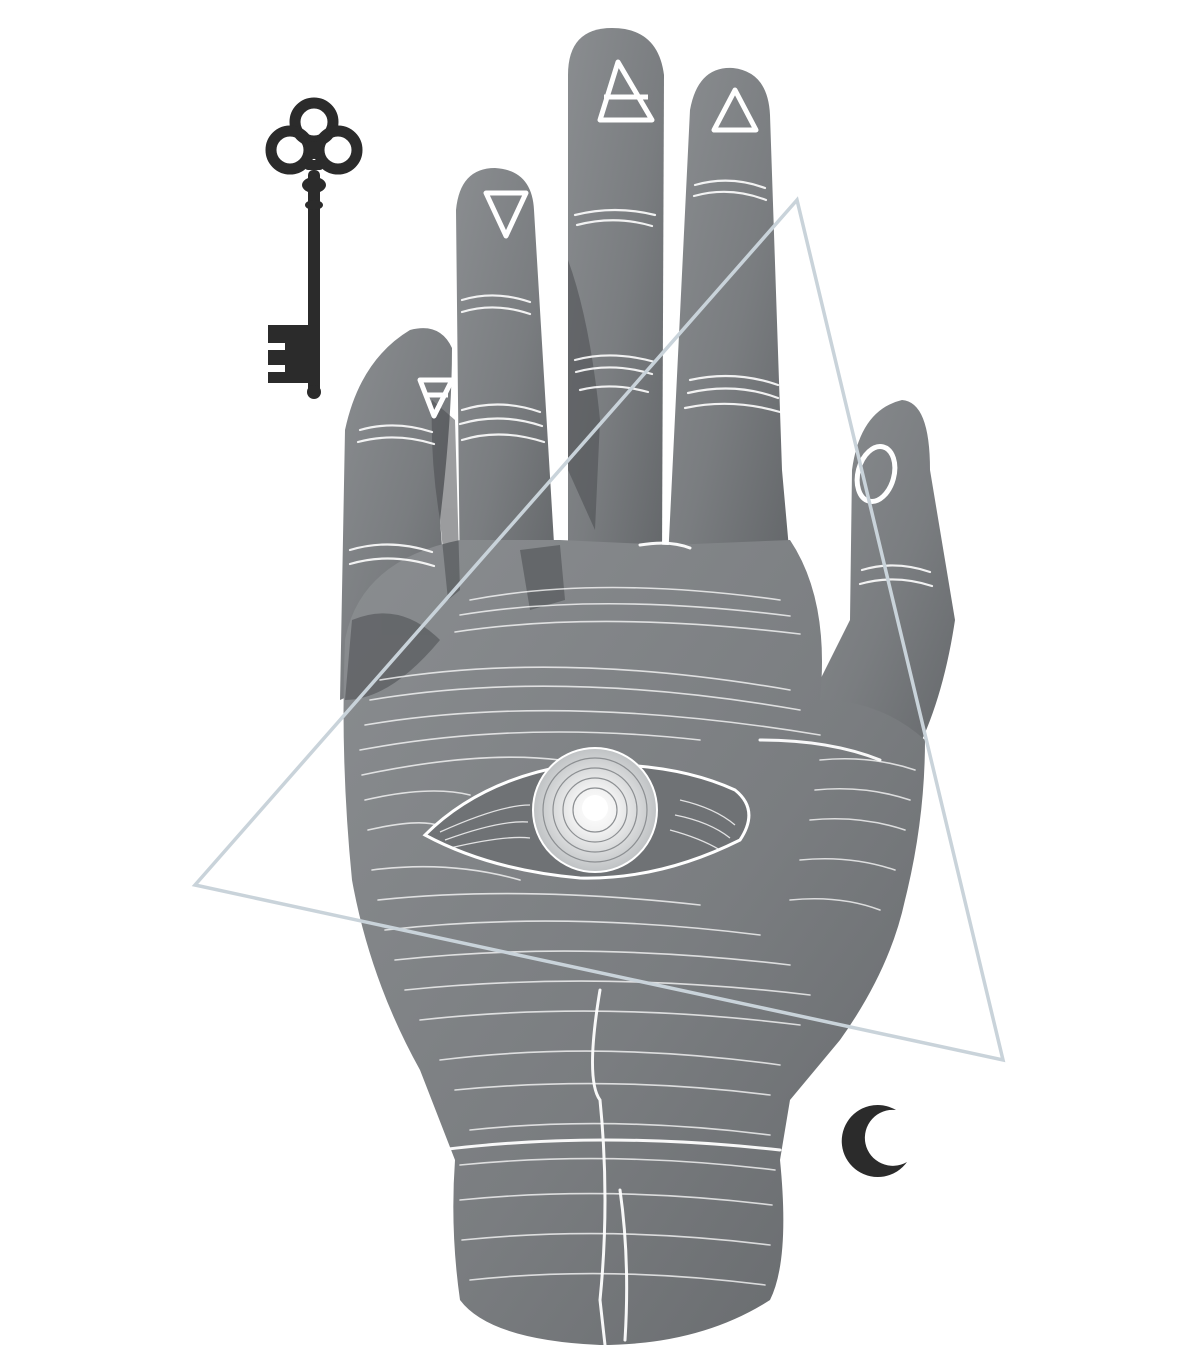 The height and width of the screenshot is (1371, 1200). I want to click on eye-hatching, so click(587, 825).